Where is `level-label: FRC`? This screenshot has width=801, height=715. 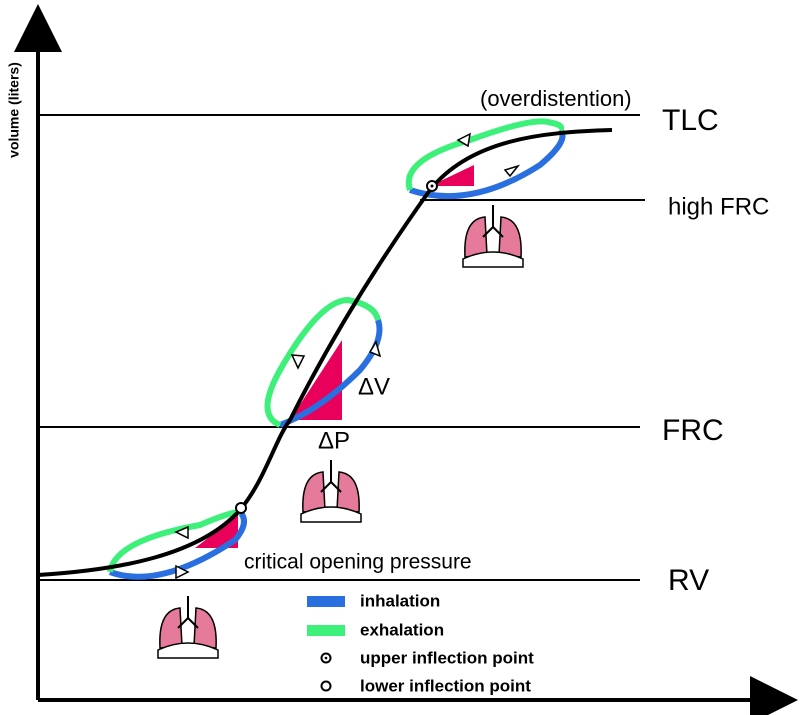 level-label: FRC is located at coordinates (693, 430).